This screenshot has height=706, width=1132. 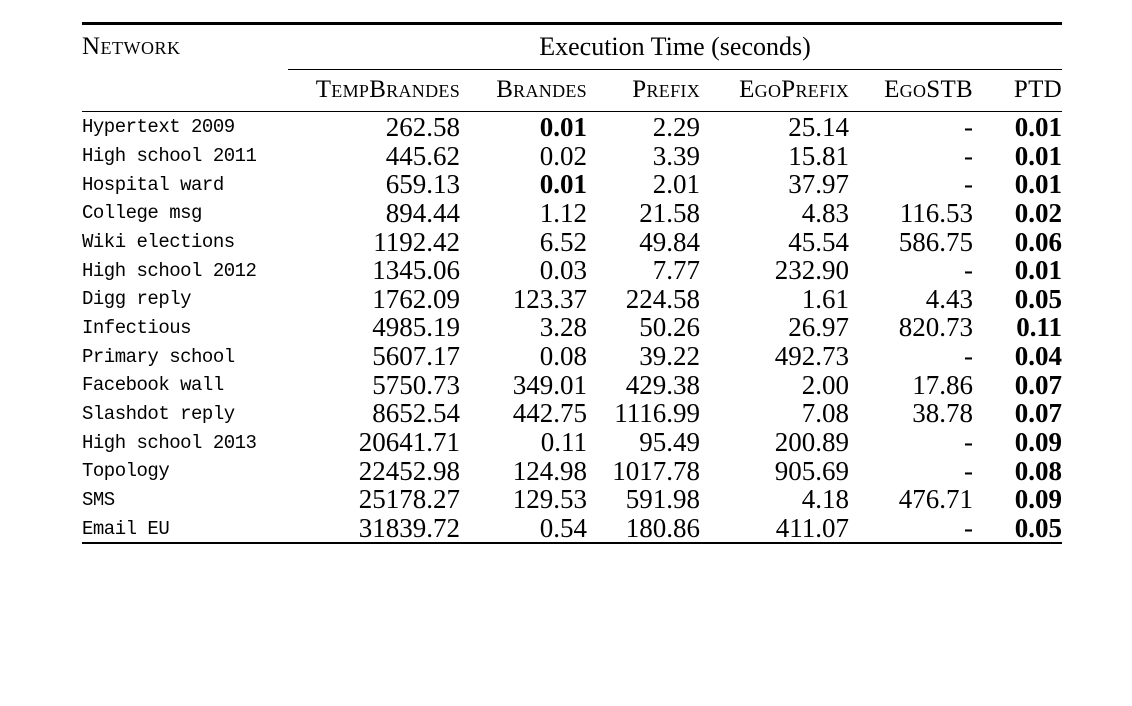 I want to click on value-cell: 476.71, so click(x=935, y=499).